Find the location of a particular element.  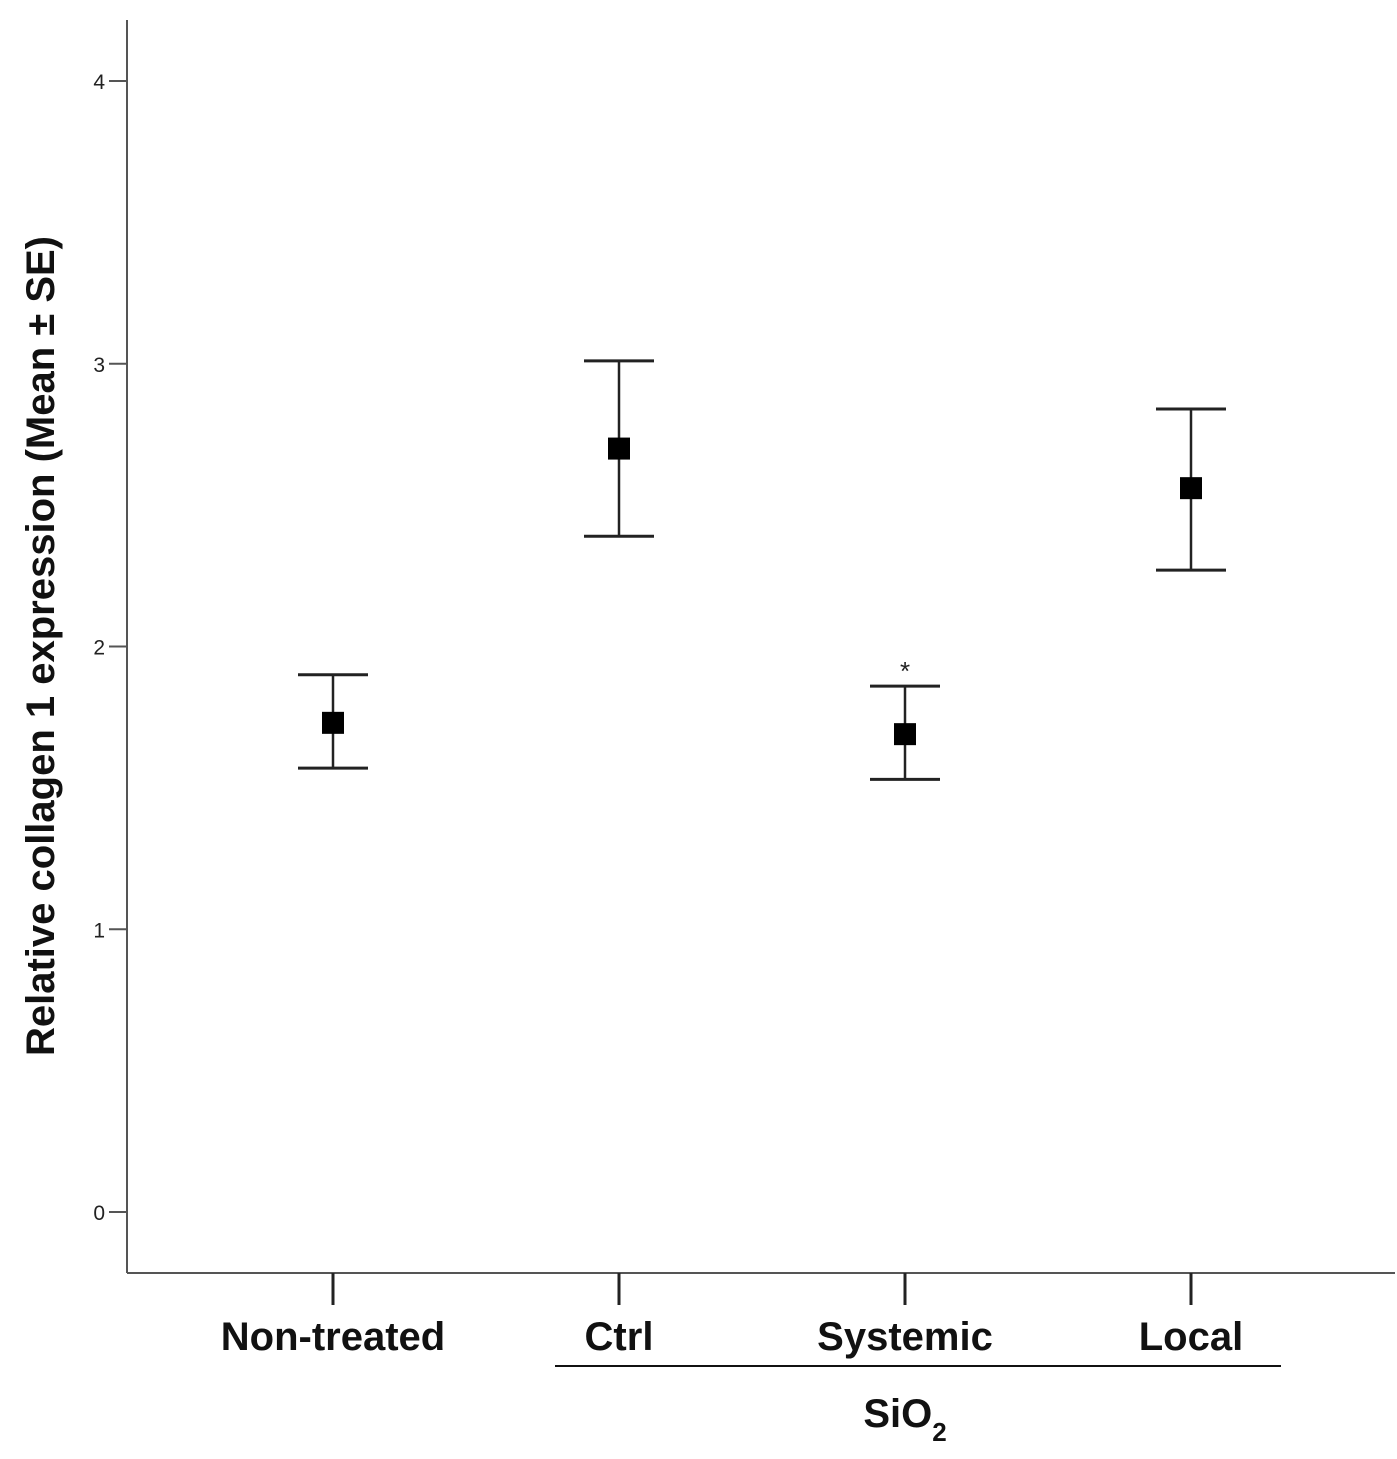

x-tick-label: Ctrl is located at coordinates (619, 1337).